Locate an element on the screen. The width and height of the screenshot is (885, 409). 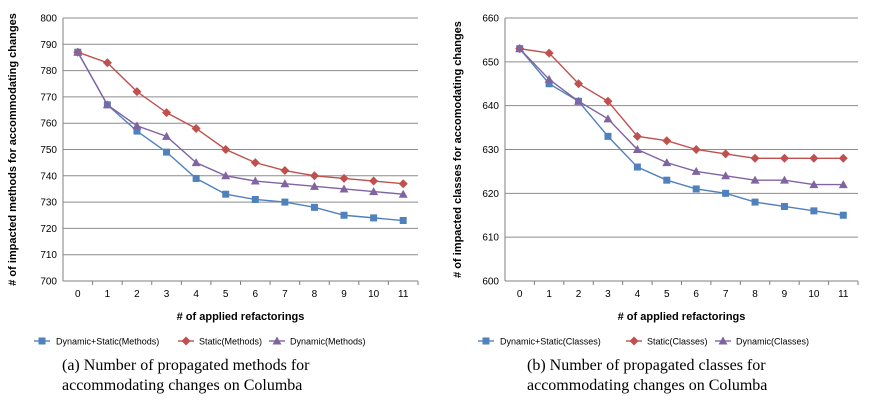
legend-label: Dynamic(Methods) is located at coordinates (328, 342).